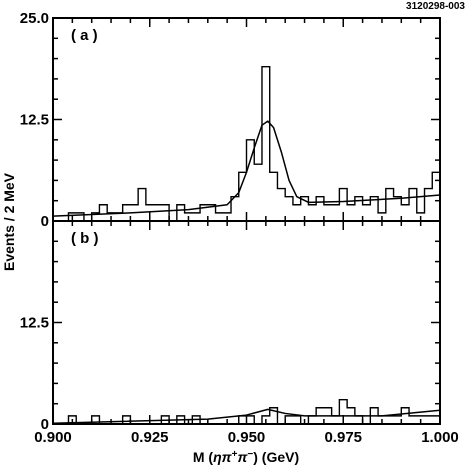  I want to click on x-tick-label: 0.950, so click(247, 437).